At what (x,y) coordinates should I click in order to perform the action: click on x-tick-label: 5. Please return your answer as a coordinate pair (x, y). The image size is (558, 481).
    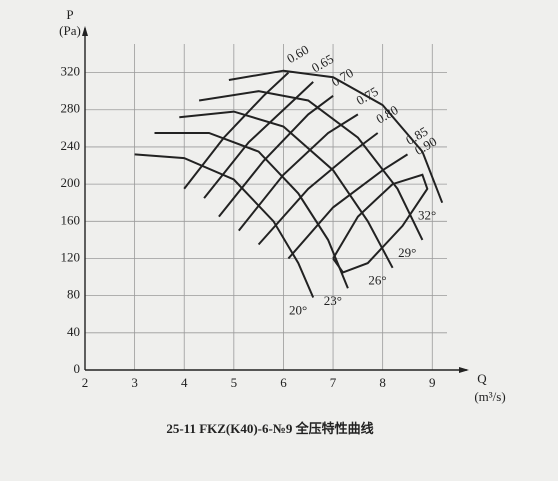
    Looking at the image, I should click on (234, 382).